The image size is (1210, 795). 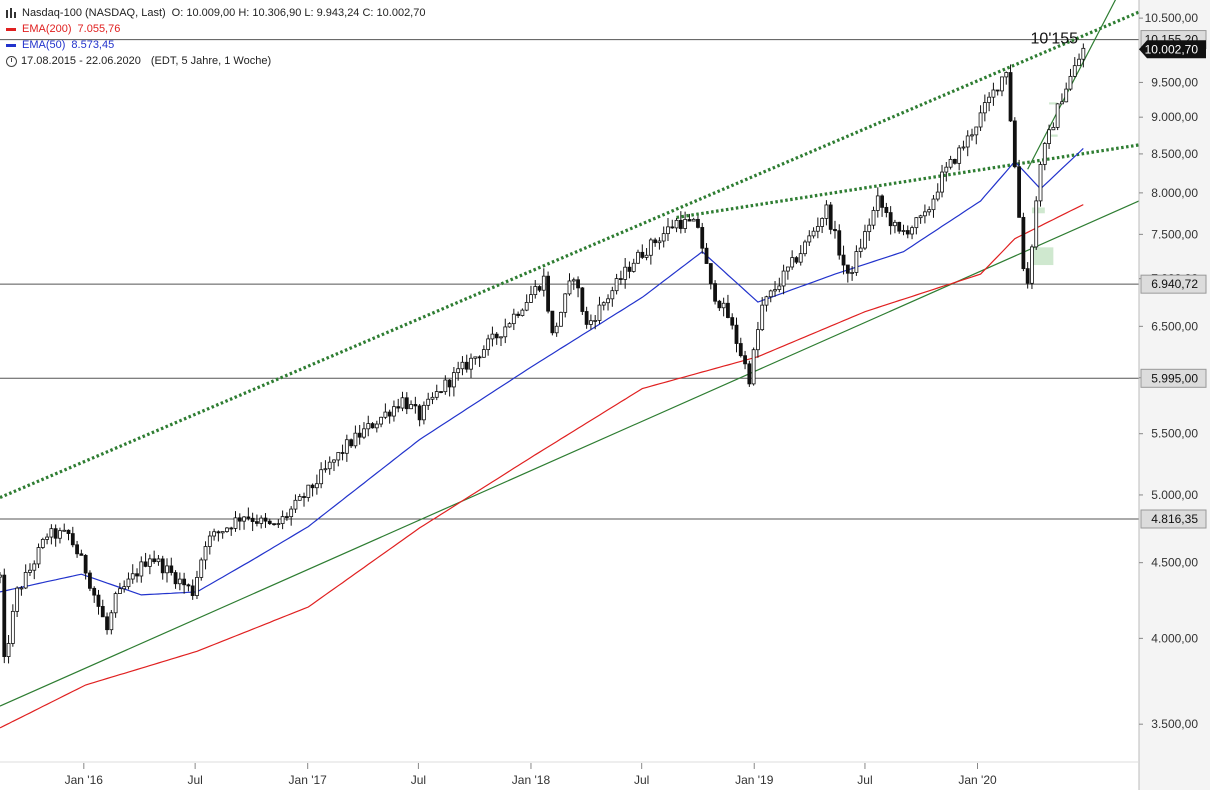 I want to click on x-tick-label: Jan '17, so click(x=308, y=780).